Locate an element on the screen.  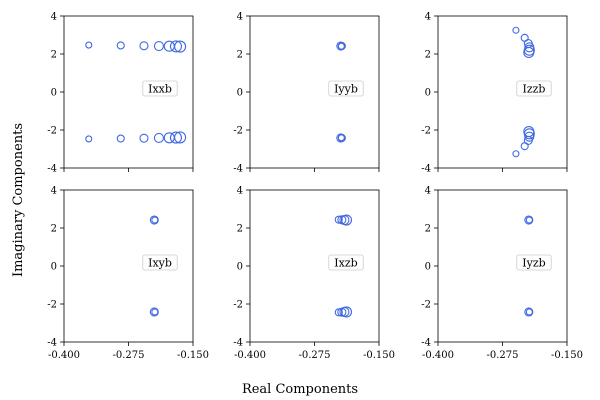
panel-izzb: -4 -2 0 2 4 Izzb is located at coordinates (494, 93).